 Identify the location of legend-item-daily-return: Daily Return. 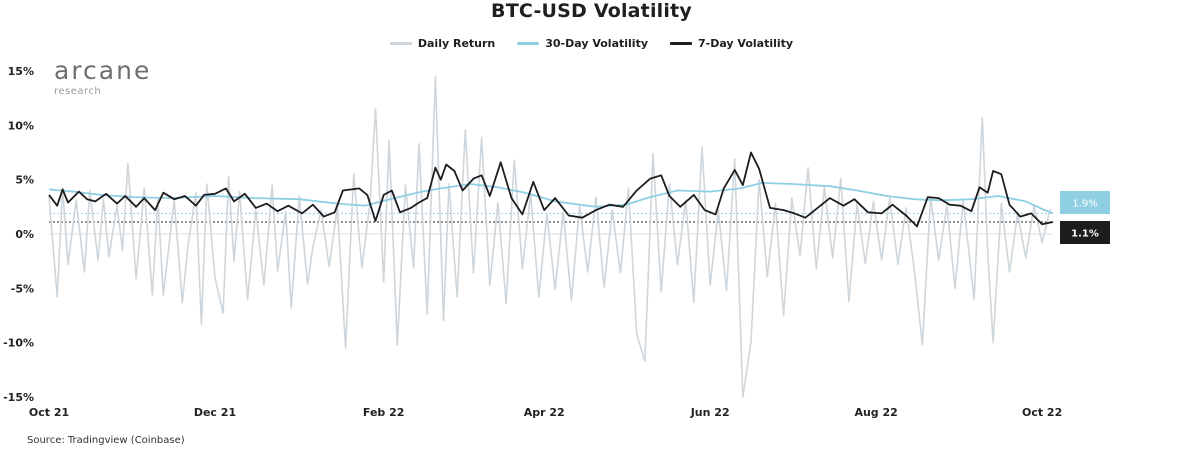
(442, 43).